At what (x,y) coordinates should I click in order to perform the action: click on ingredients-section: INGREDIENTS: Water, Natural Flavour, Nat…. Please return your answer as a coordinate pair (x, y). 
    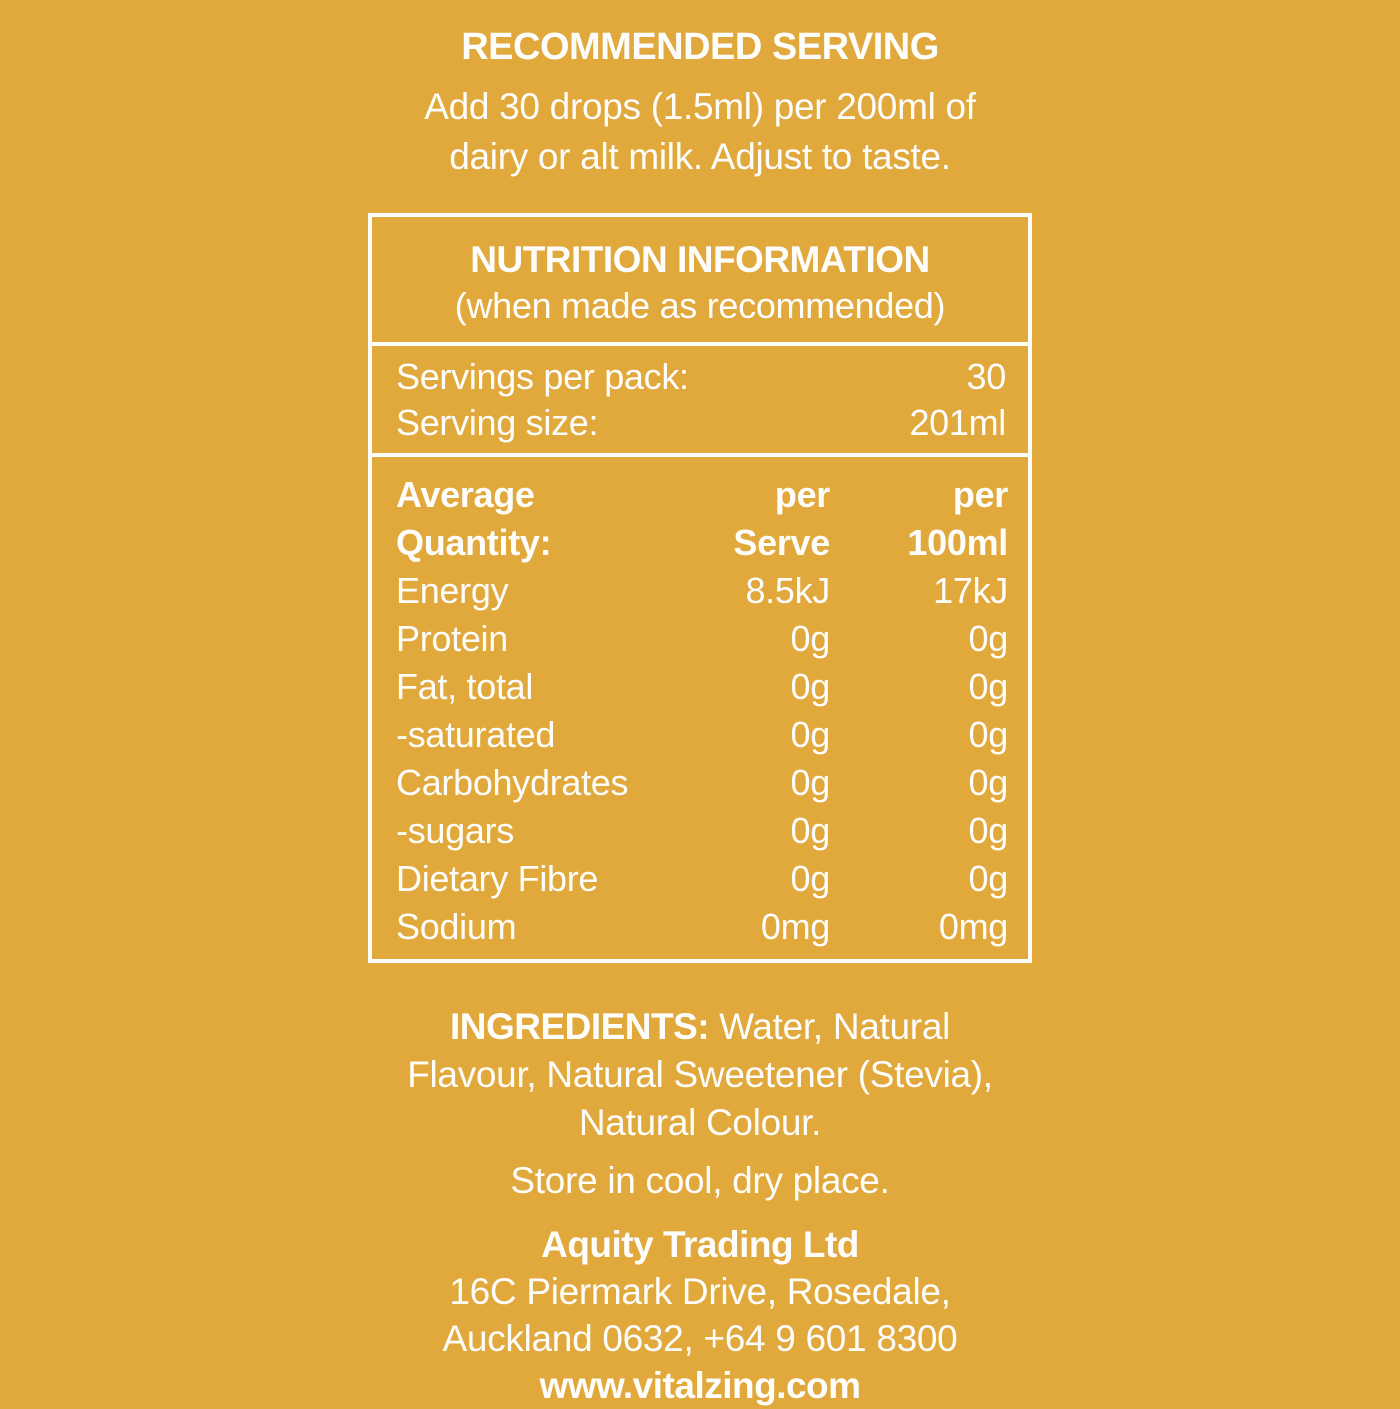
    Looking at the image, I should click on (700, 1075).